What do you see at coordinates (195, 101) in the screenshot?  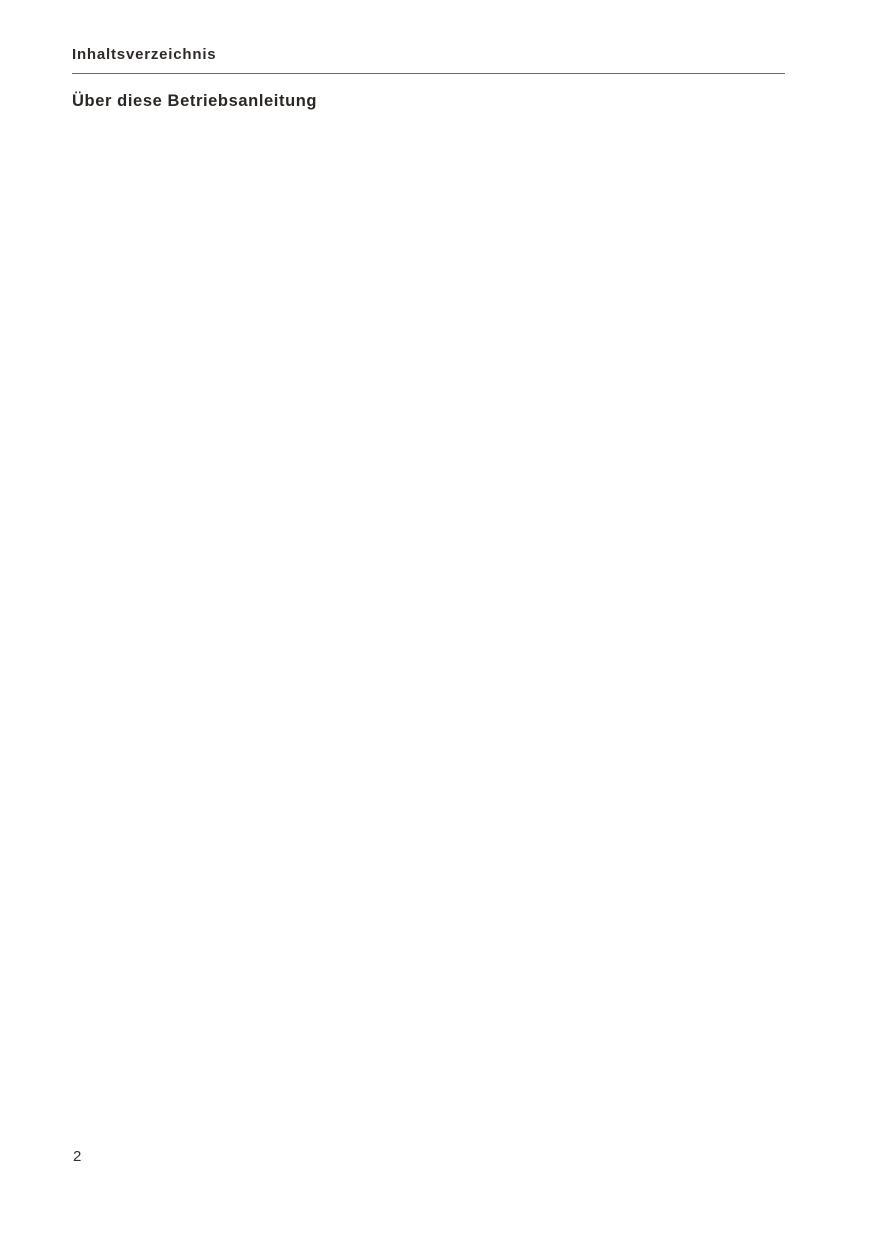 I see `toc-entry-label: Über diese Betriebsanleitung` at bounding box center [195, 101].